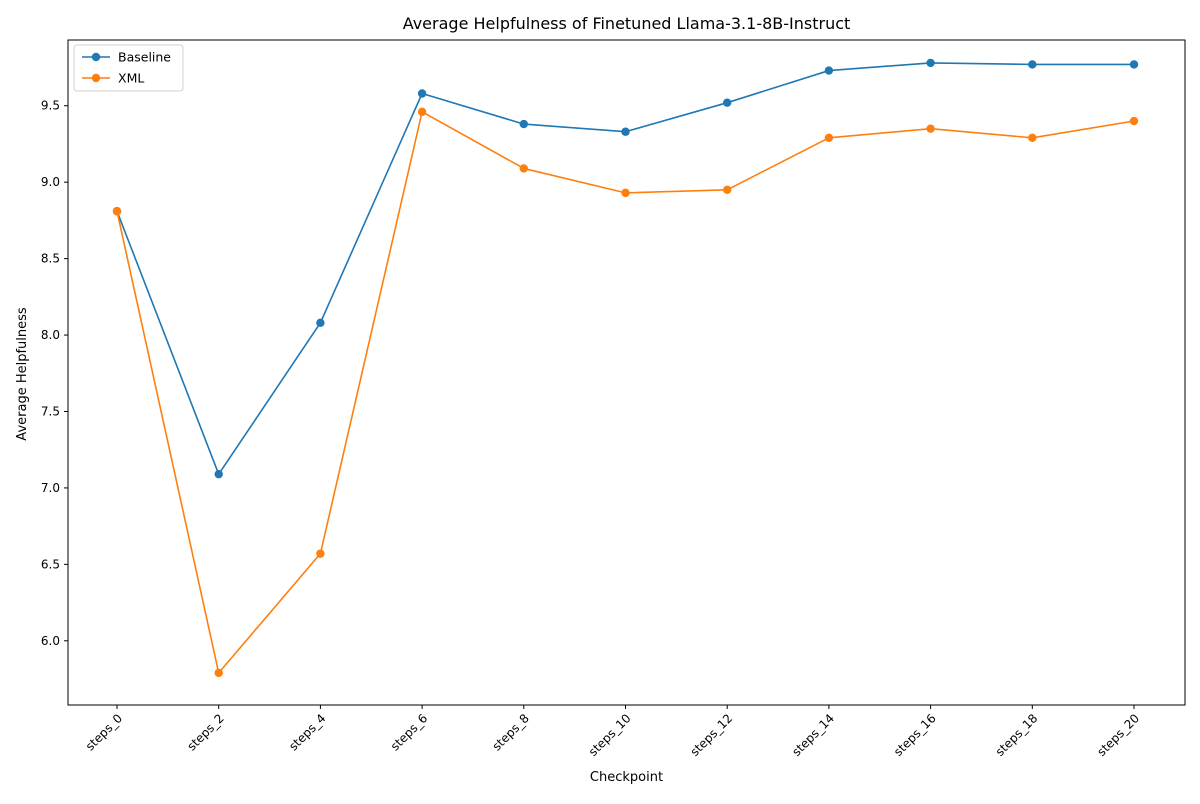  Describe the element at coordinates (307, 732) in the screenshot. I see `x-tick-label: steps_4` at that location.